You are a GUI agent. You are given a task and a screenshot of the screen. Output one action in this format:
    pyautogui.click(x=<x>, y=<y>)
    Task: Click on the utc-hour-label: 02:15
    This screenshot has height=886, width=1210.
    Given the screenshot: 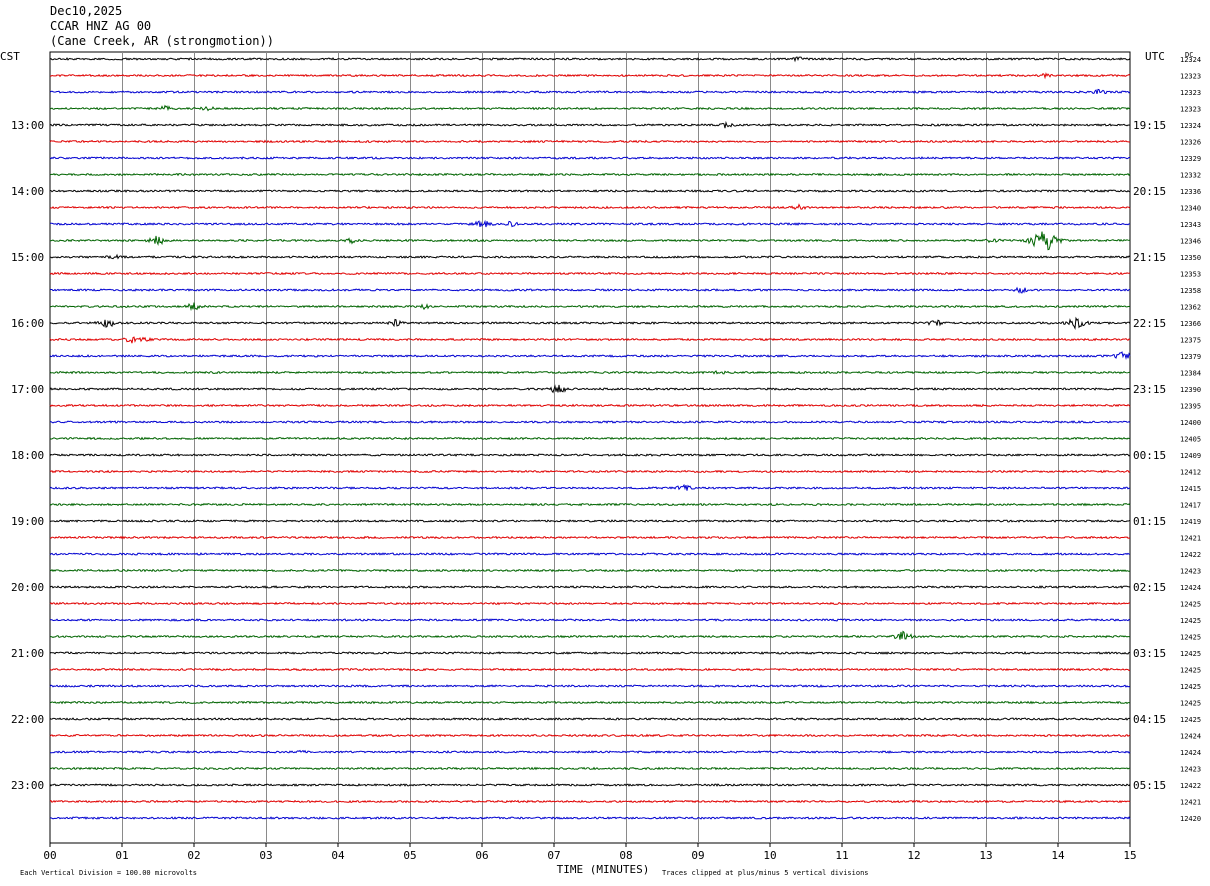 What is the action you would take?
    pyautogui.click(x=1149, y=587)
    